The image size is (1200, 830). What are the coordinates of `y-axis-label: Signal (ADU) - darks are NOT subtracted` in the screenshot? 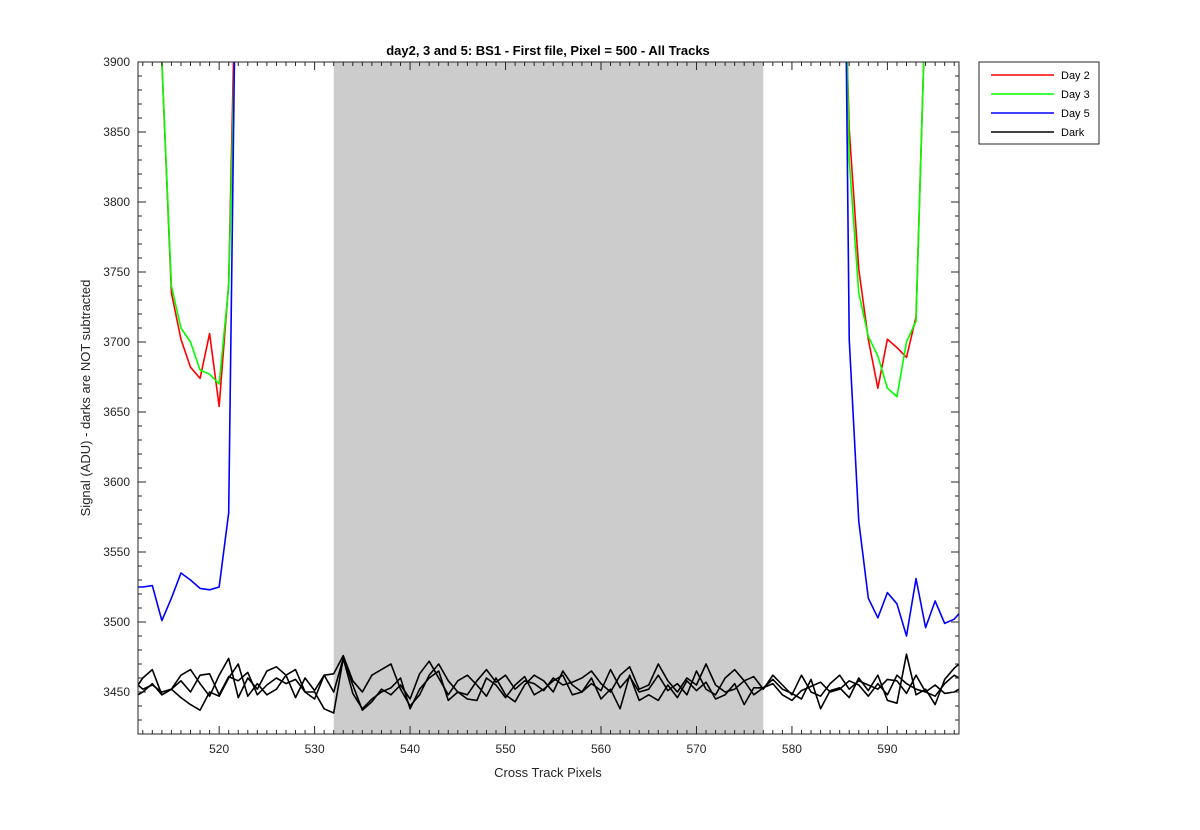 It's located at (85, 398).